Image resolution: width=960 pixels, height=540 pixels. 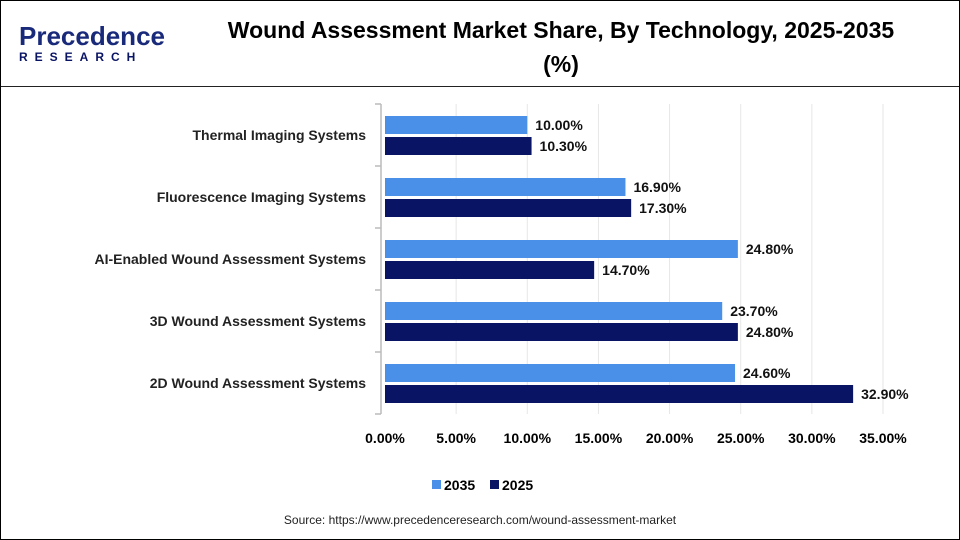 What do you see at coordinates (883, 438) in the screenshot?
I see `x-tick-label: 35.00%` at bounding box center [883, 438].